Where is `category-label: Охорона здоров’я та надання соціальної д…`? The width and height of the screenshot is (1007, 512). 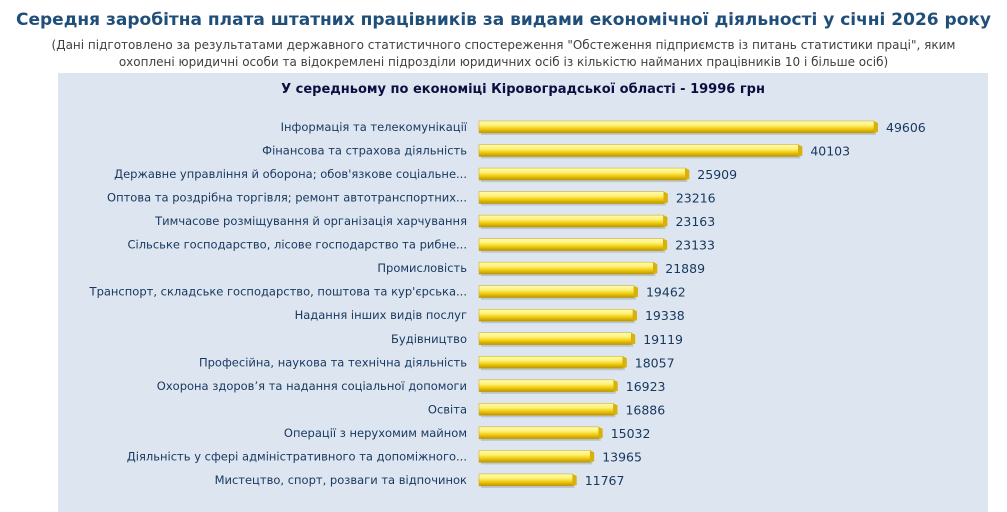 category-label: Охорона здоров’я та надання соціальної д… is located at coordinates (312, 386).